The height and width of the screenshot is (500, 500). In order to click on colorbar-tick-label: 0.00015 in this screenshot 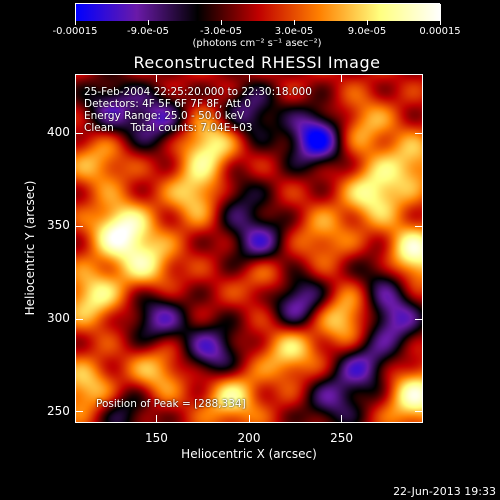, I will do `click(440, 31)`.